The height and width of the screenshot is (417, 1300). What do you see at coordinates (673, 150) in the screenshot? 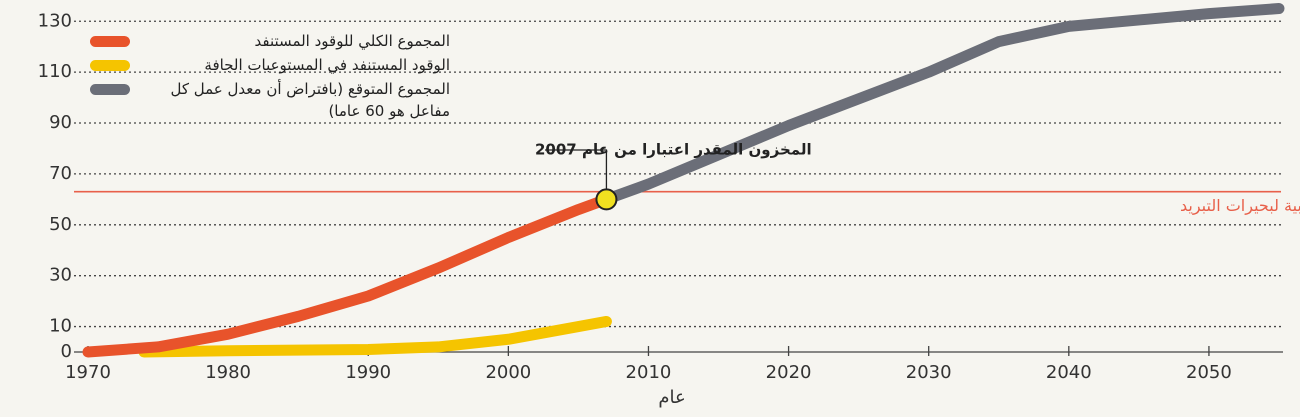
I see `annotation: المخزون المقدر اعتبارا من عام 2007` at bounding box center [673, 150].